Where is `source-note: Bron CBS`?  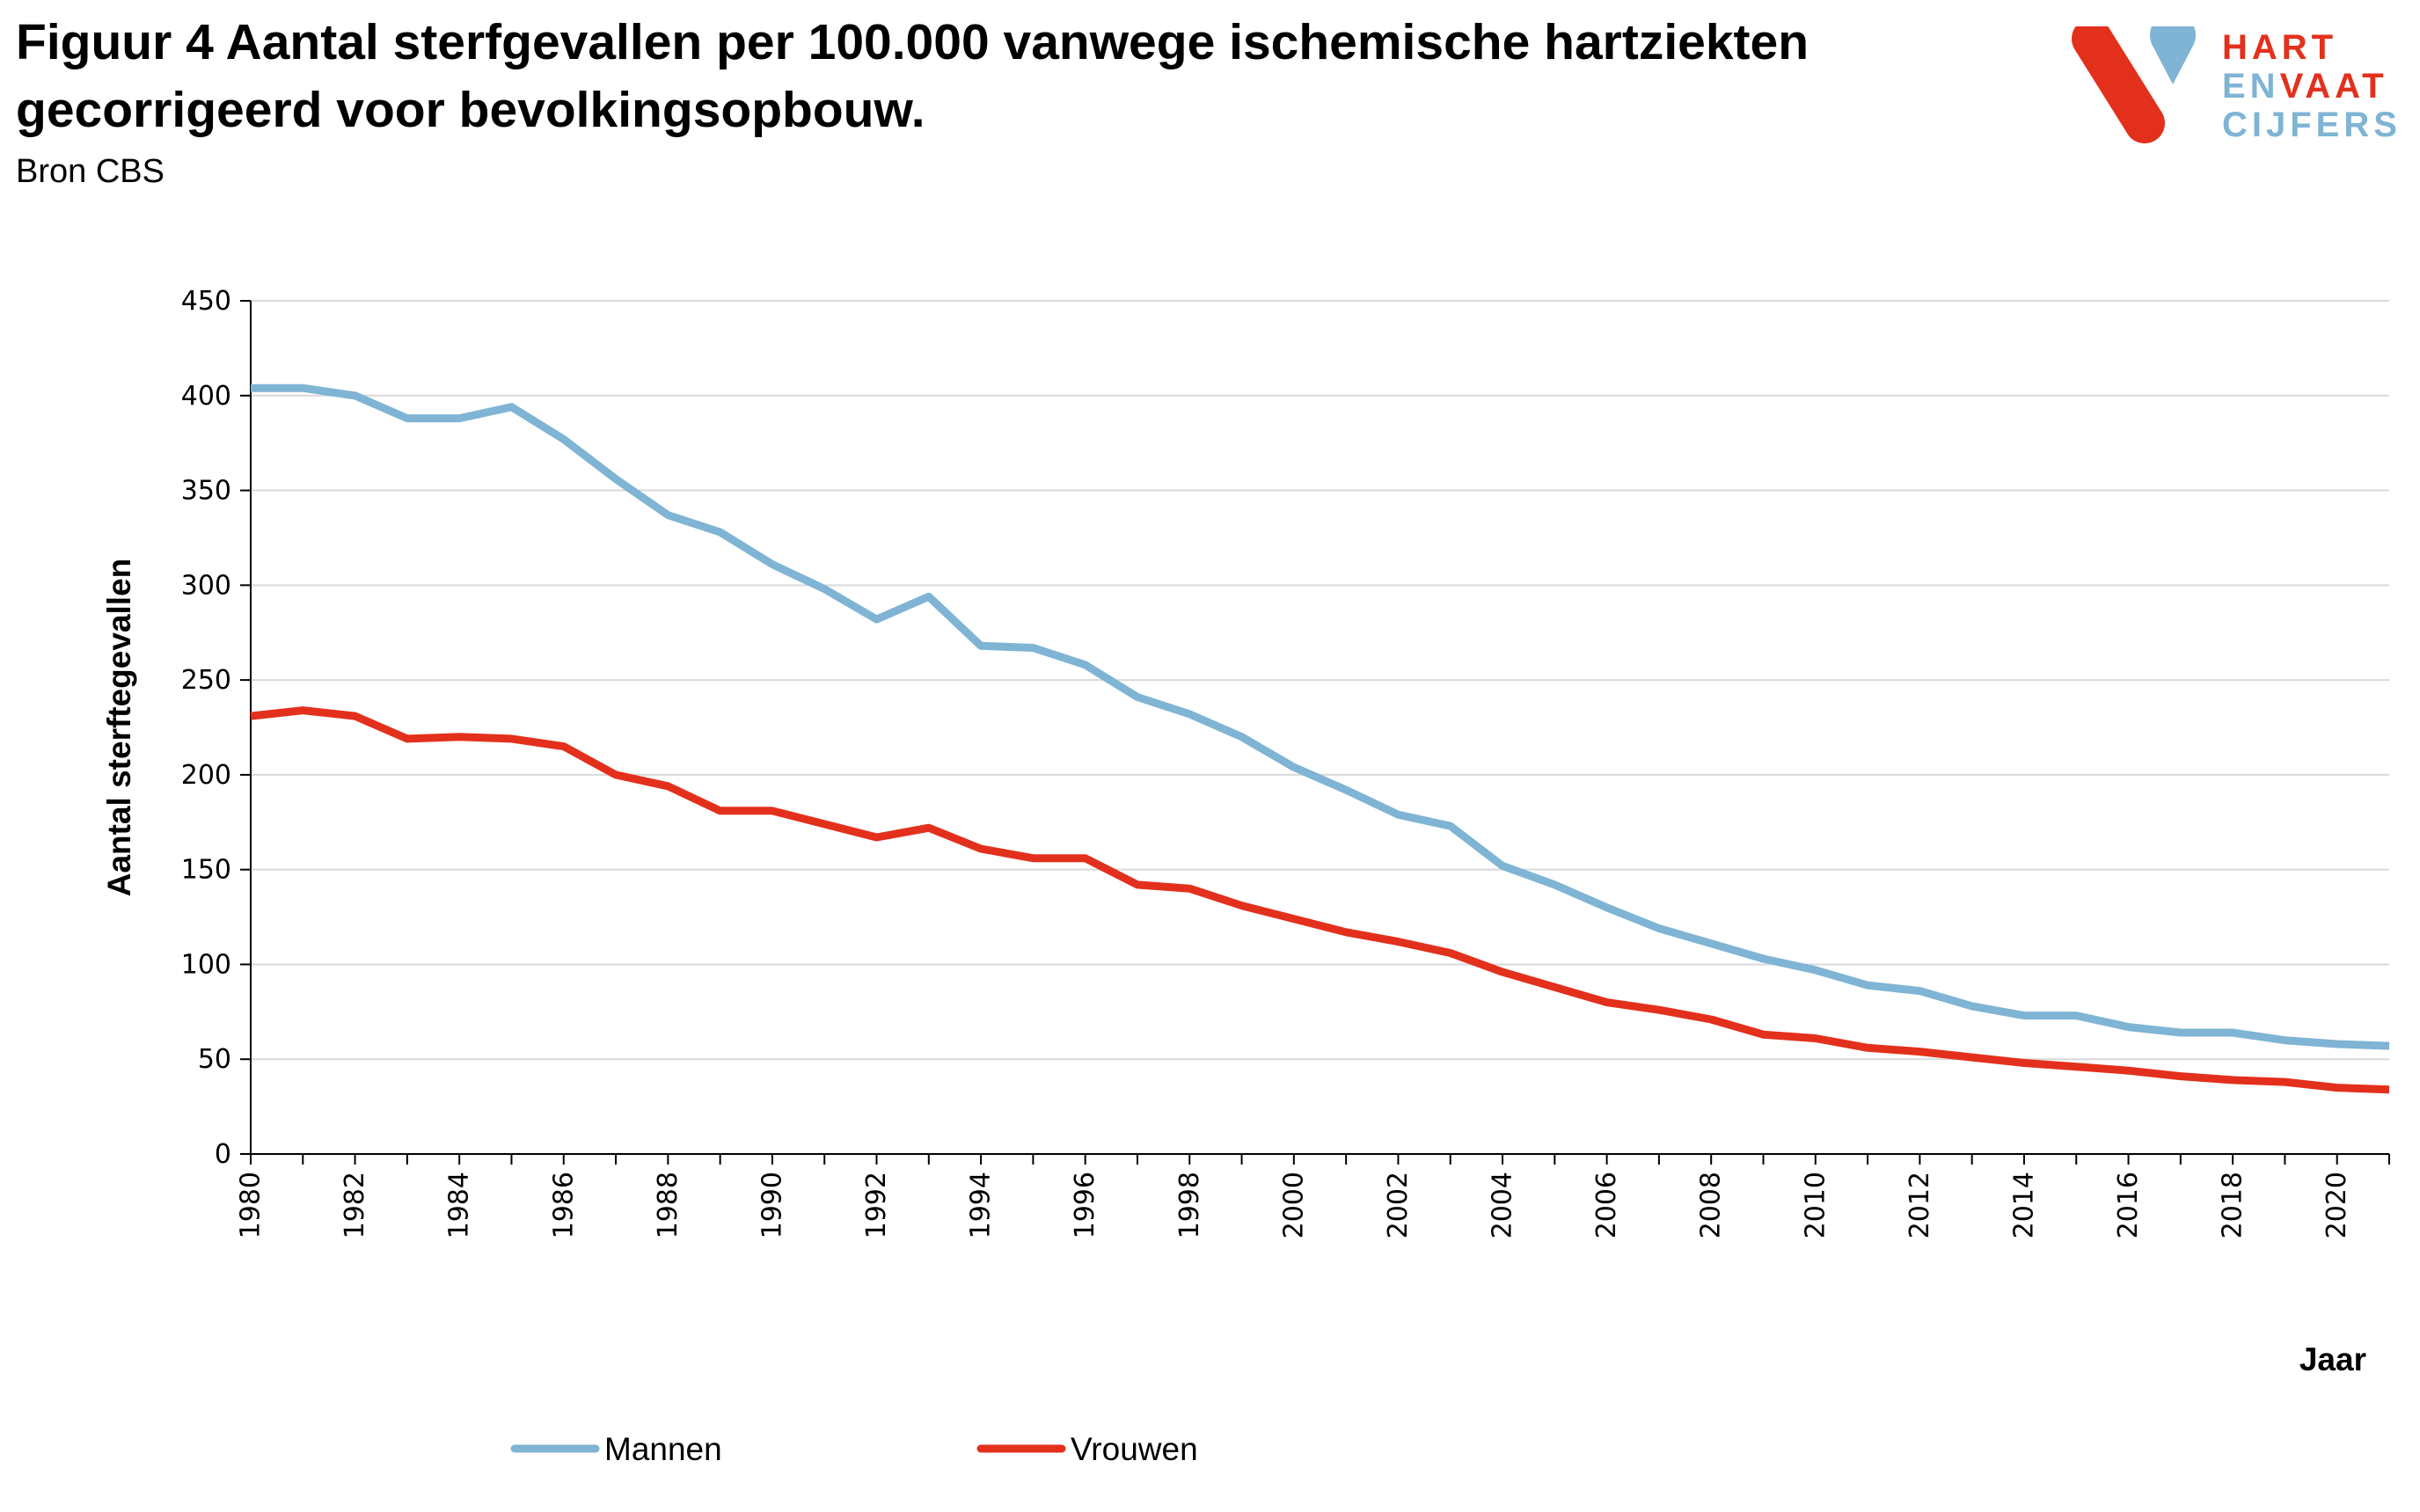 source-note: Bron CBS is located at coordinates (90, 171).